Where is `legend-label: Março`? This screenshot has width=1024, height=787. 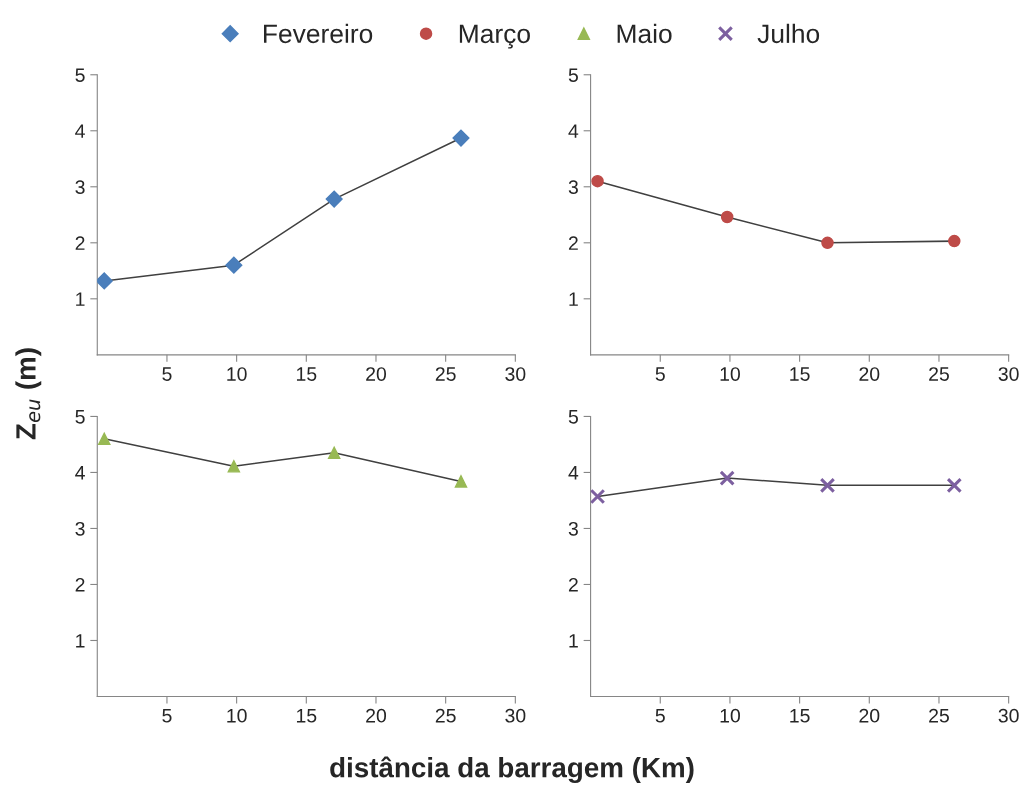 legend-label: Março is located at coordinates (494, 36).